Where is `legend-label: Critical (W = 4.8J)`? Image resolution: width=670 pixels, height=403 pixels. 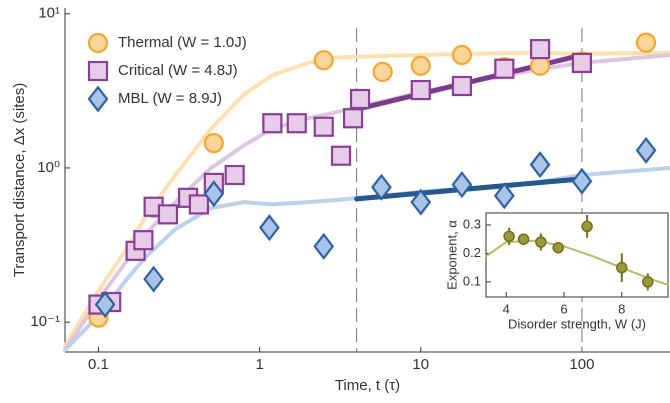 legend-label: Critical (W = 4.8J) is located at coordinates (178, 70).